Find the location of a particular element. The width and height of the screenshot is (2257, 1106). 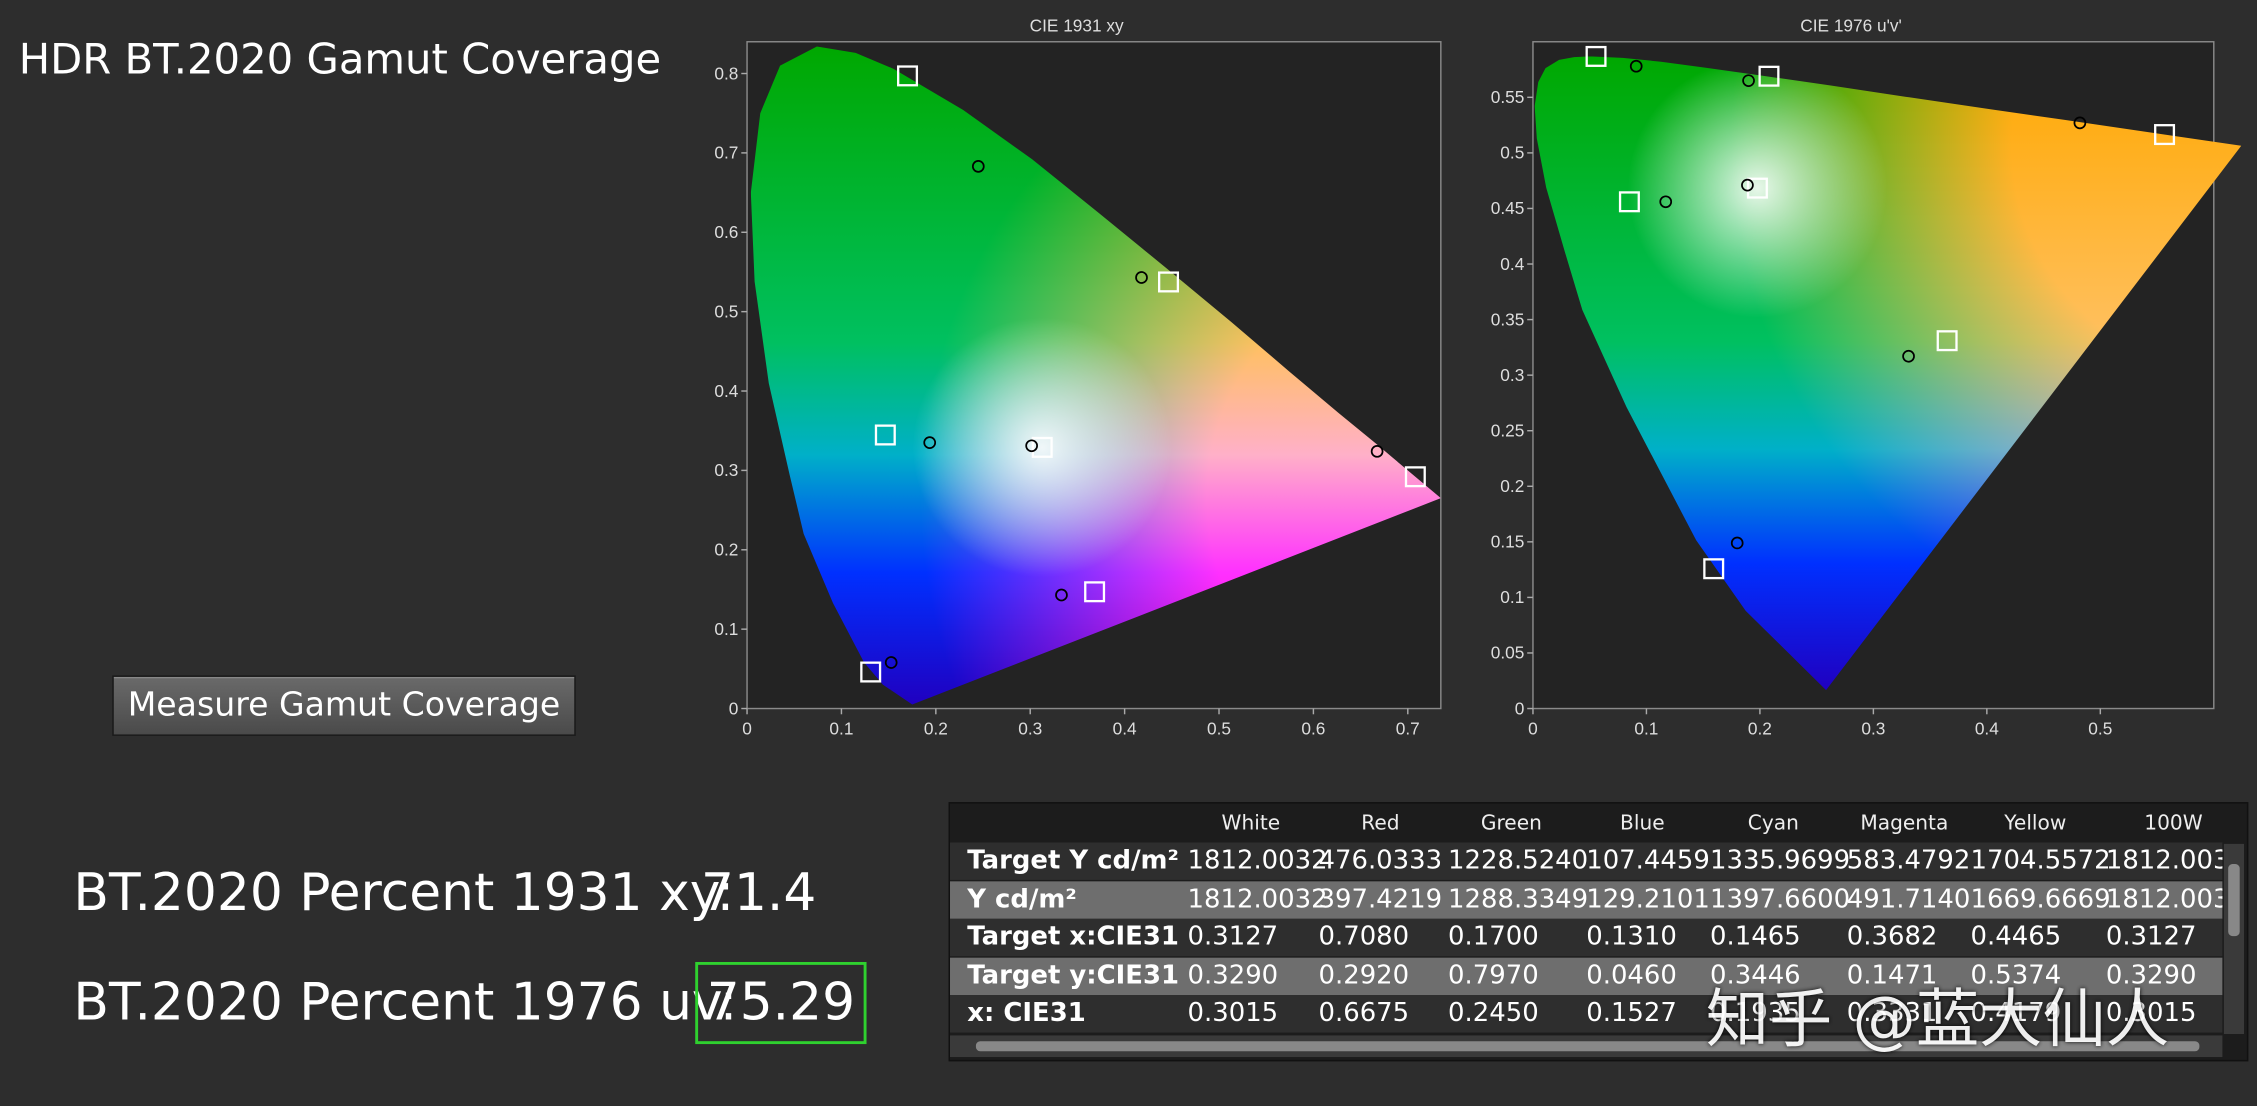

table-cell: 0.3682 is located at coordinates (1892, 936).